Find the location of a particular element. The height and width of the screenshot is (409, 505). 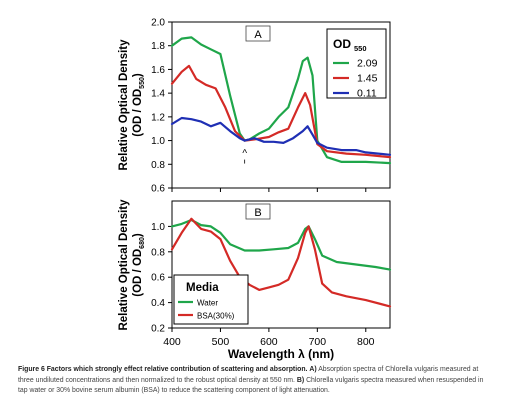

panel-a-legend-items: 2.09 1.45 0.11 is located at coordinates (355, 79).